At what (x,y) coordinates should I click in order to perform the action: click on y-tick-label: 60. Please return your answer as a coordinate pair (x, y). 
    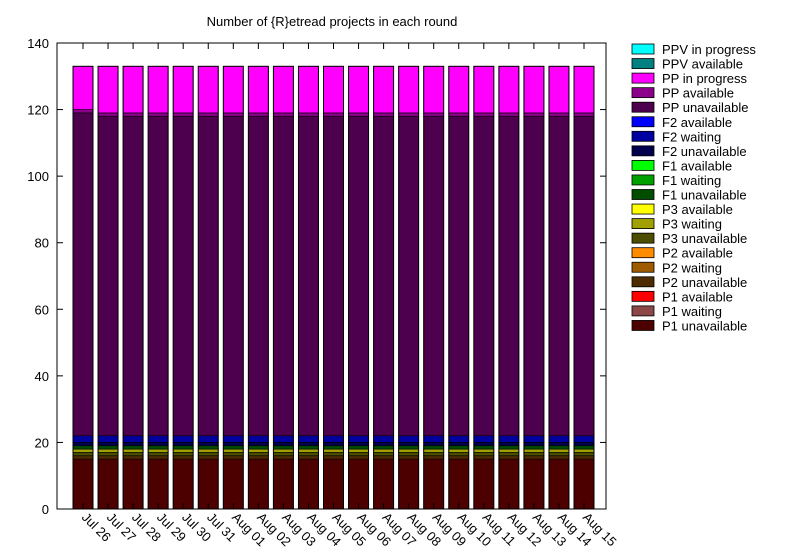
    Looking at the image, I should click on (42, 309).